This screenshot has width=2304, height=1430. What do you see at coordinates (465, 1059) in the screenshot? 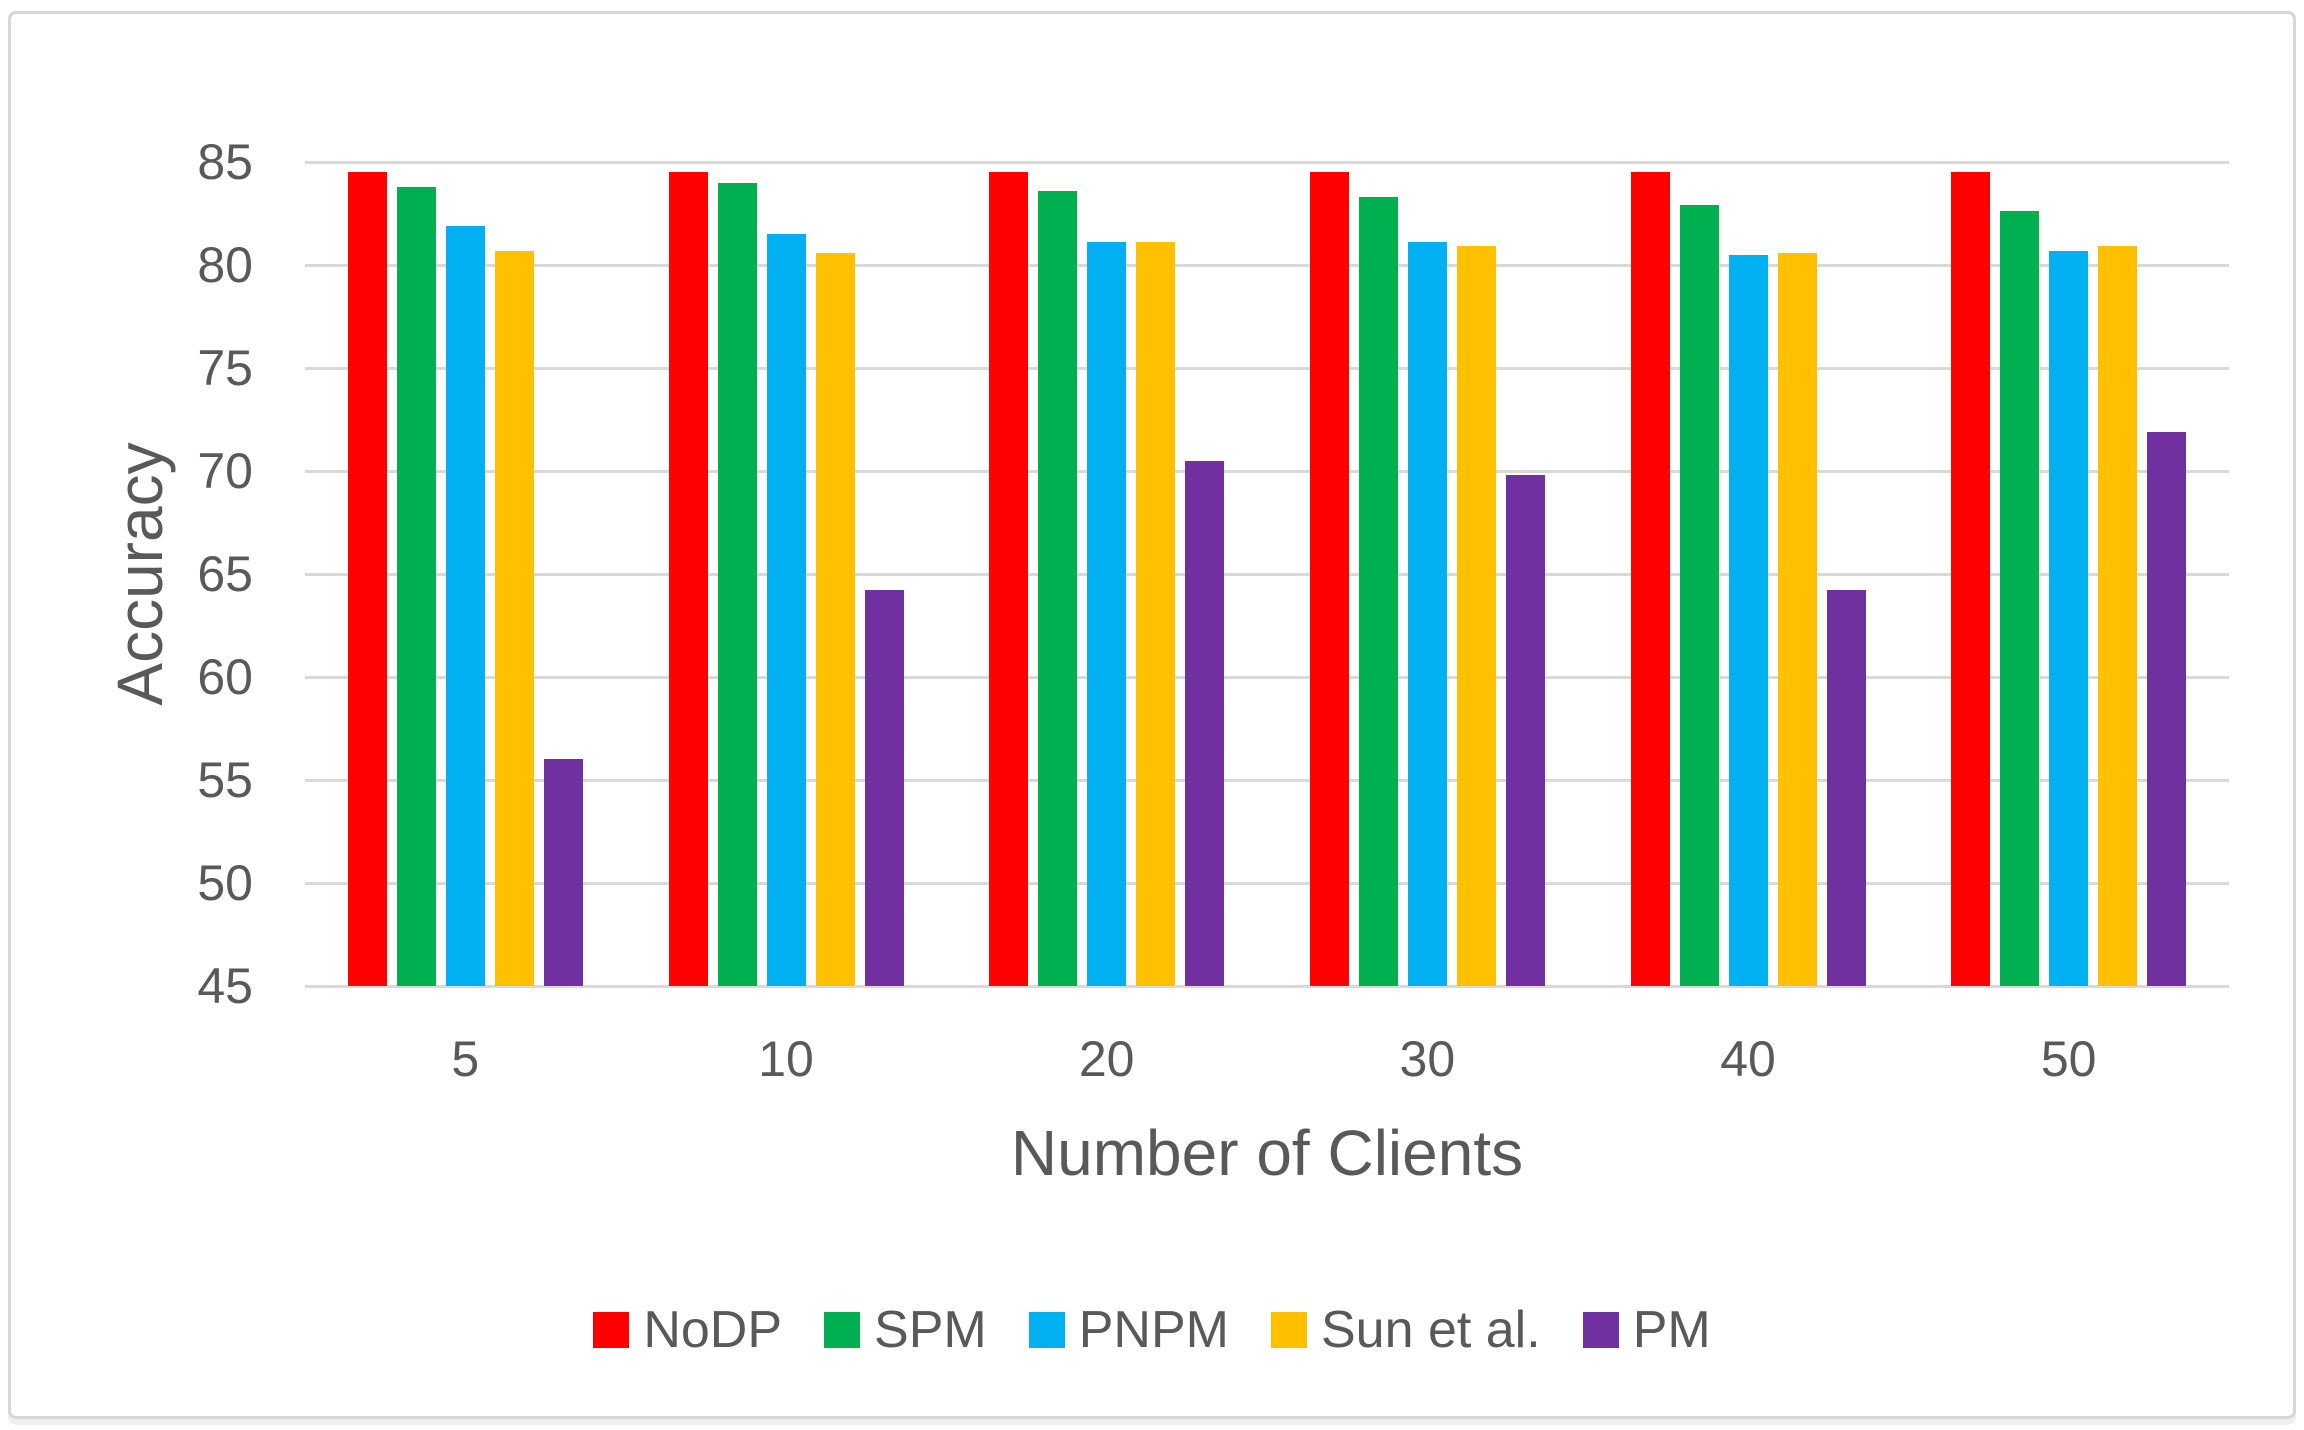
I see `x-tick-label-5: 5` at bounding box center [465, 1059].